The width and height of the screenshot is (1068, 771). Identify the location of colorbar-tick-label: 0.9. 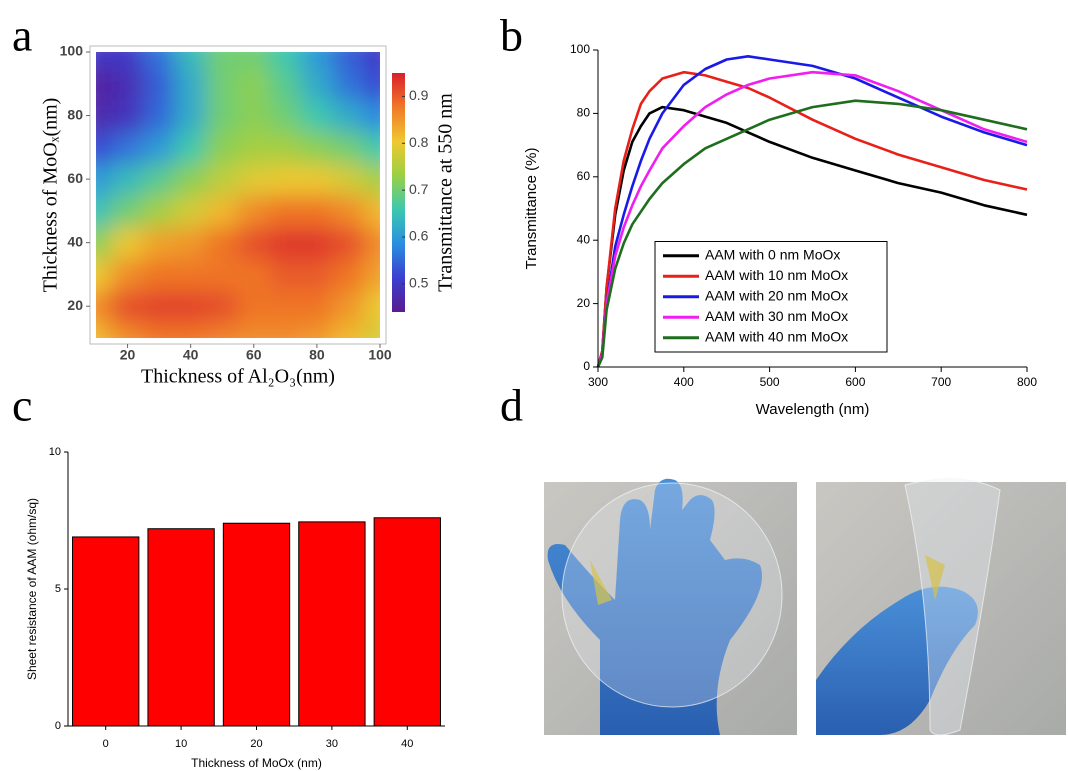
(419, 95).